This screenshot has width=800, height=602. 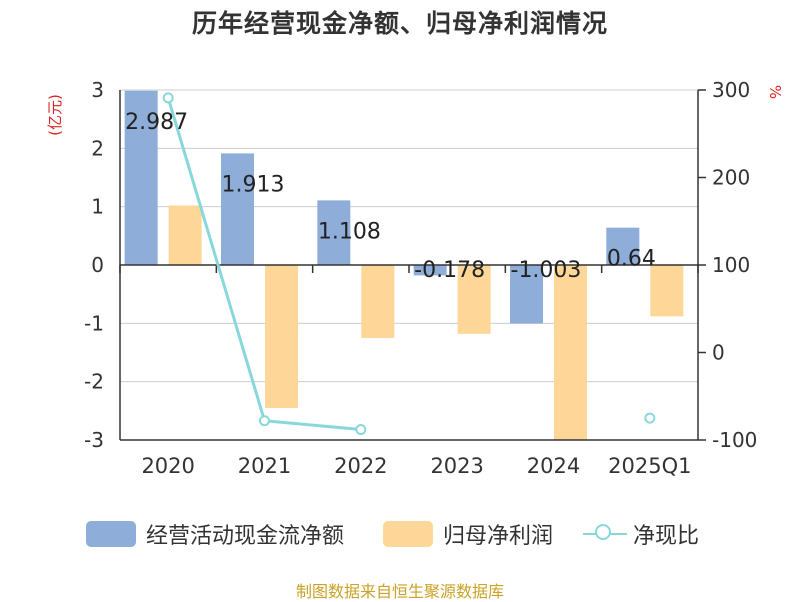 What do you see at coordinates (731, 178) in the screenshot?
I see `y-right-tick-label: 200` at bounding box center [731, 178].